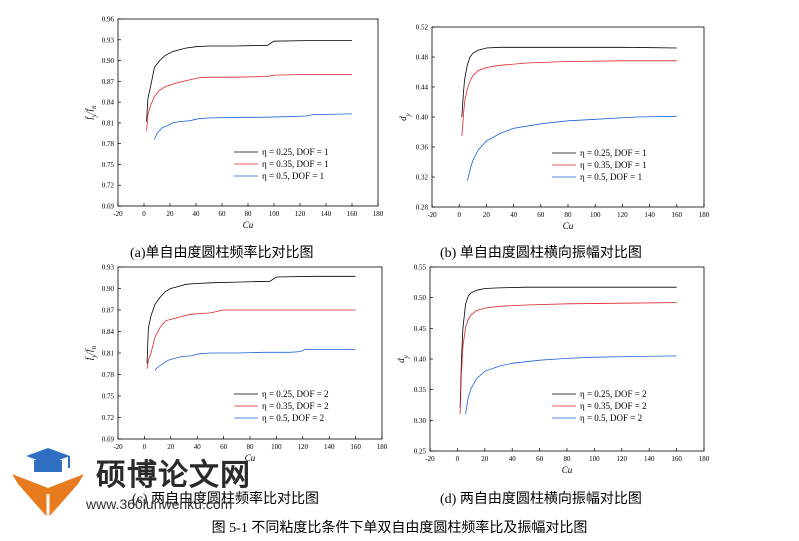 Image resolution: width=799 pixels, height=541 pixels. What do you see at coordinates (108, 418) in the screenshot?
I see `chart-c-ytick-label: 0.72` at bounding box center [108, 418].